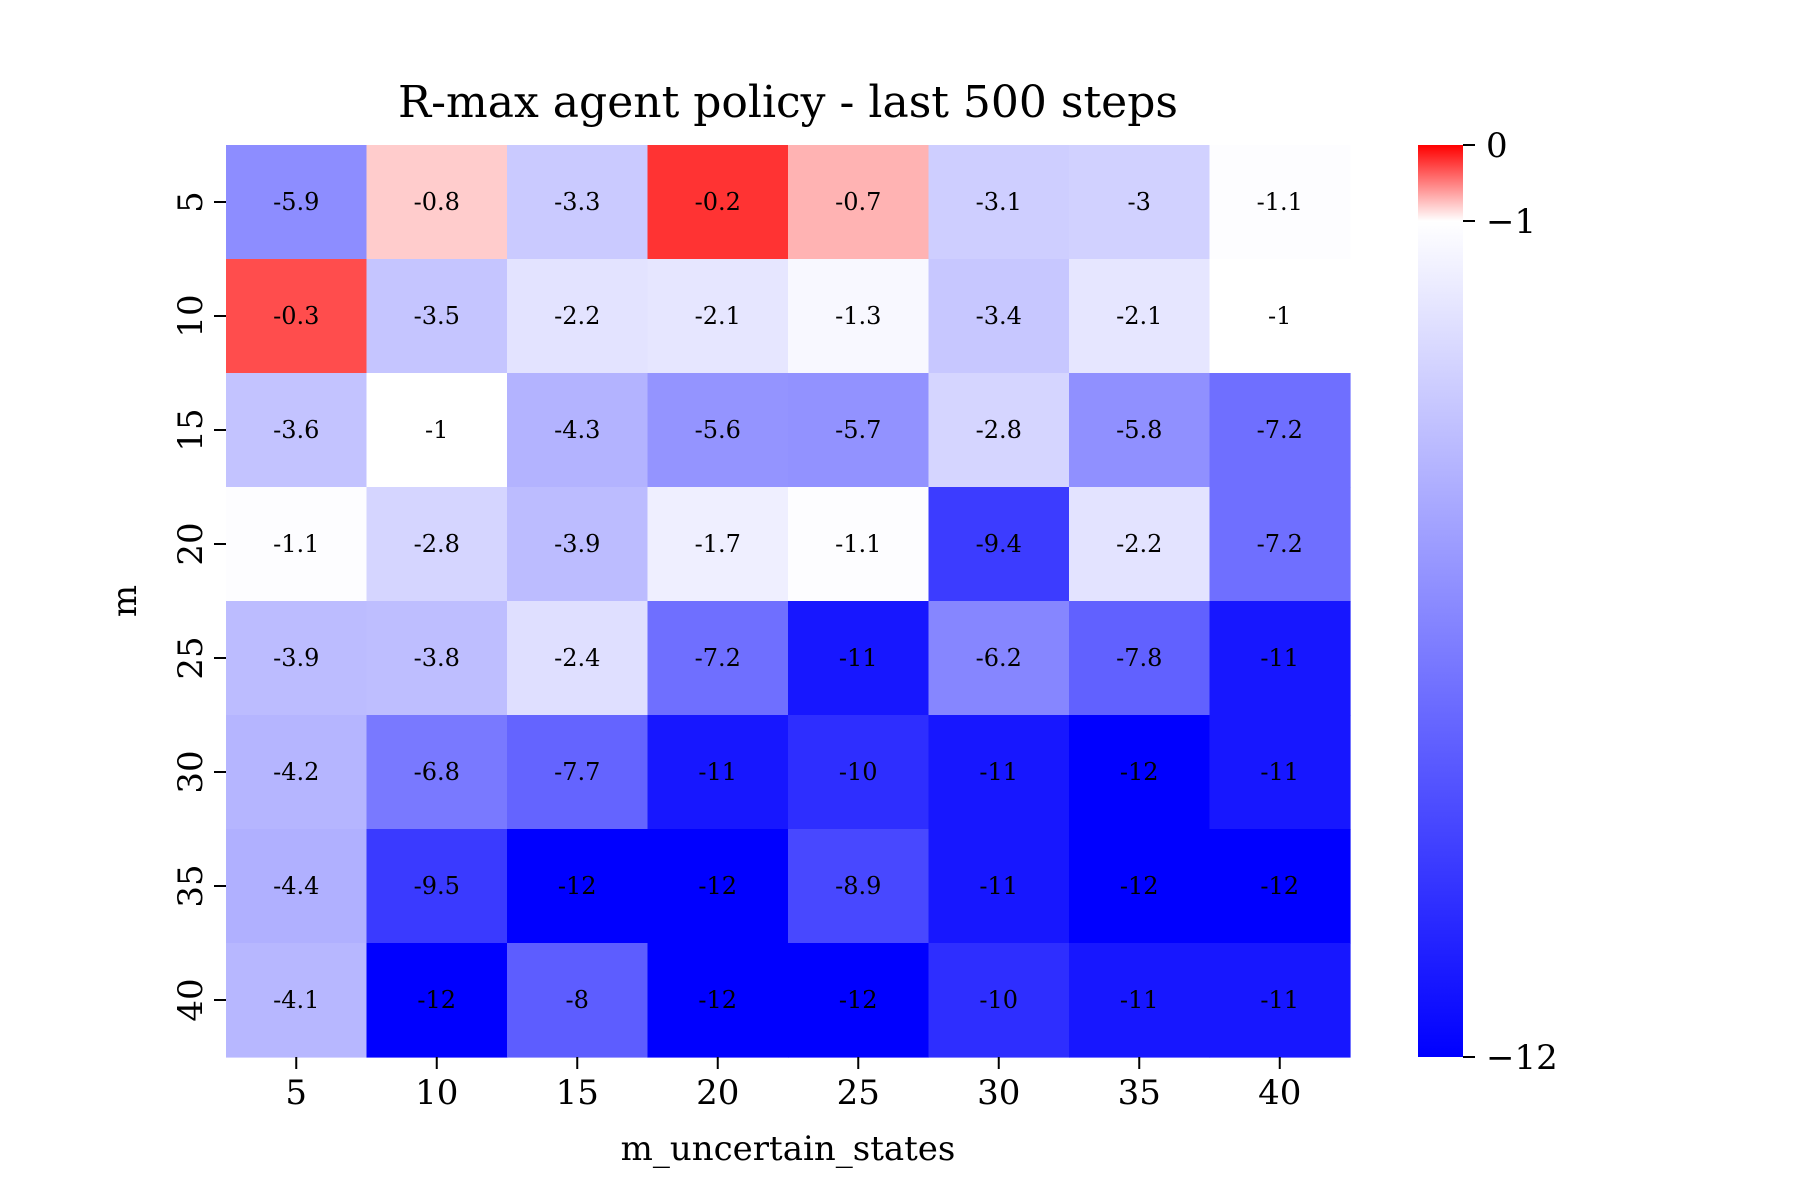 This screenshot has width=1800, height=1204. Describe the element at coordinates (436, 1093) in the screenshot. I see `x-tick-label: 10` at that location.